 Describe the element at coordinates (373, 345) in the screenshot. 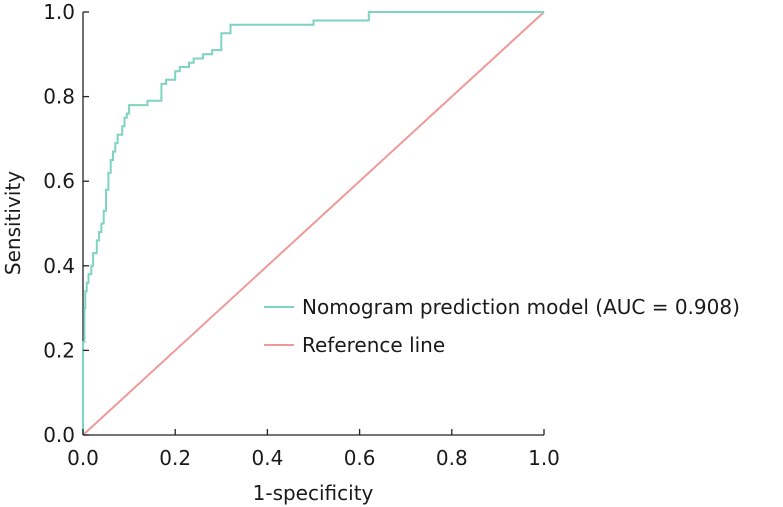

I see `legend-label: Reference line` at that location.